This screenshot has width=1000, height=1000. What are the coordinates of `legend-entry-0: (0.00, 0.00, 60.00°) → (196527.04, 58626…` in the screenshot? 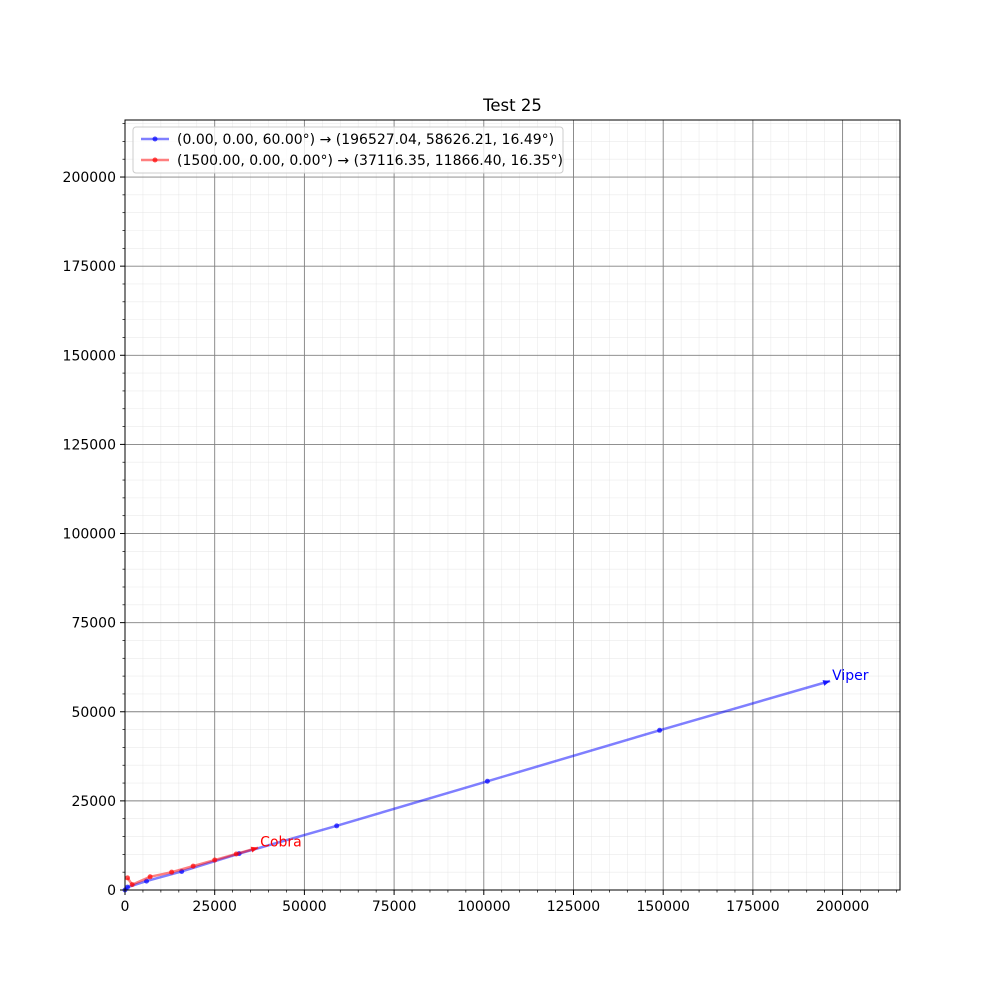 It's located at (365, 140).